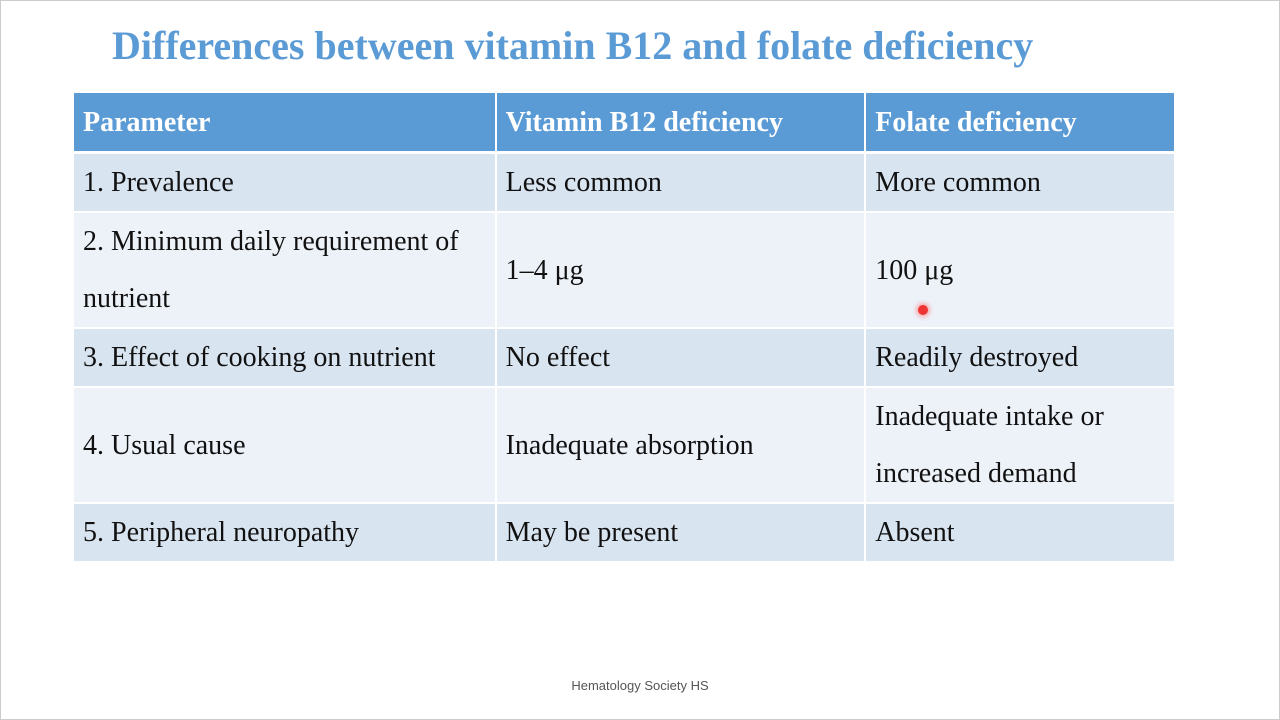 The width and height of the screenshot is (1280, 720). Describe the element at coordinates (285, 358) in the screenshot. I see `table-cell: 3. Effect of cooking on nutrient` at that location.